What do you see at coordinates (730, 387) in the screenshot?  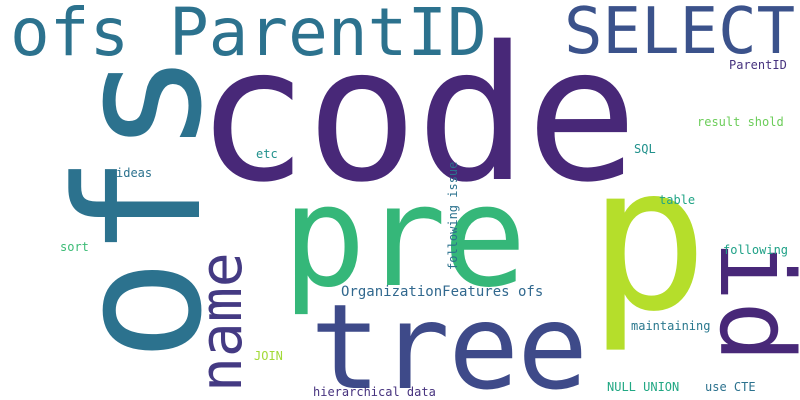 I see `word-use-cte: use CTE` at bounding box center [730, 387].